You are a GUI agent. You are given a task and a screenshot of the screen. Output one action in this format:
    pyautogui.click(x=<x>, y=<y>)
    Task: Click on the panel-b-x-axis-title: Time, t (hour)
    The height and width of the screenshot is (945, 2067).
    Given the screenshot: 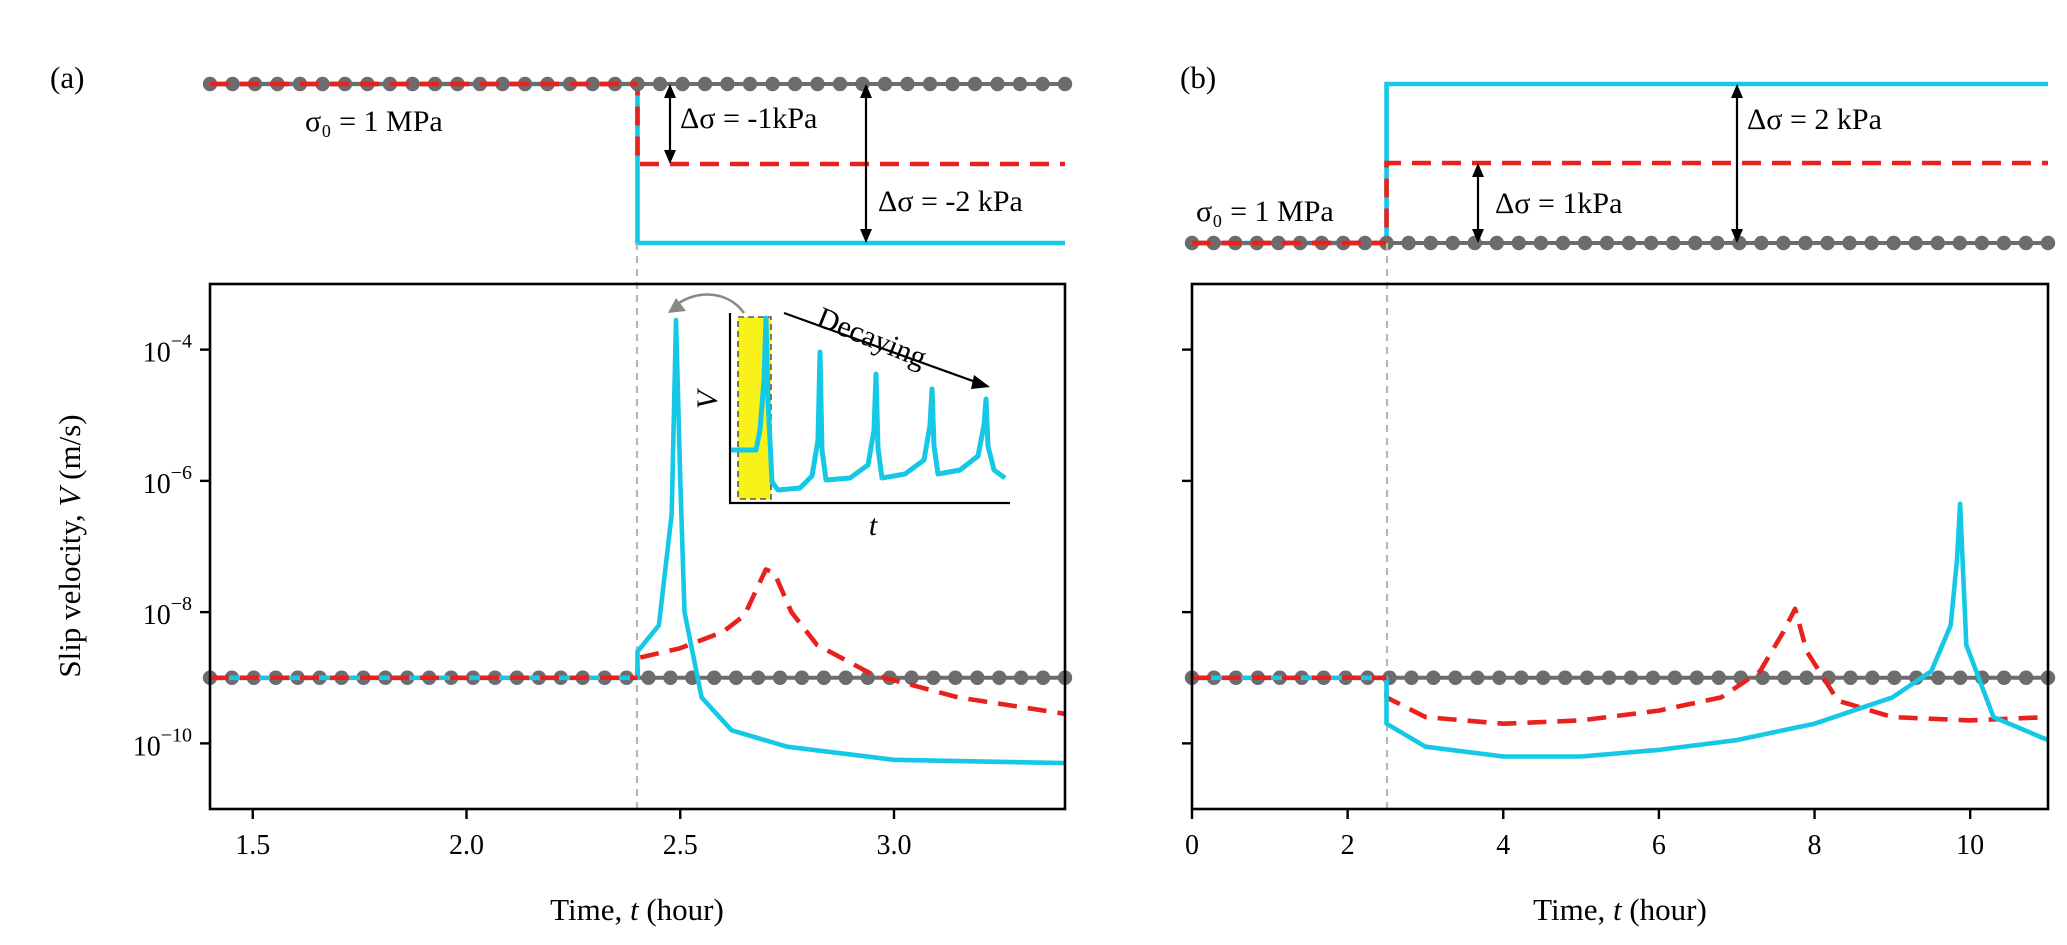 What is the action you would take?
    pyautogui.click(x=1620, y=909)
    